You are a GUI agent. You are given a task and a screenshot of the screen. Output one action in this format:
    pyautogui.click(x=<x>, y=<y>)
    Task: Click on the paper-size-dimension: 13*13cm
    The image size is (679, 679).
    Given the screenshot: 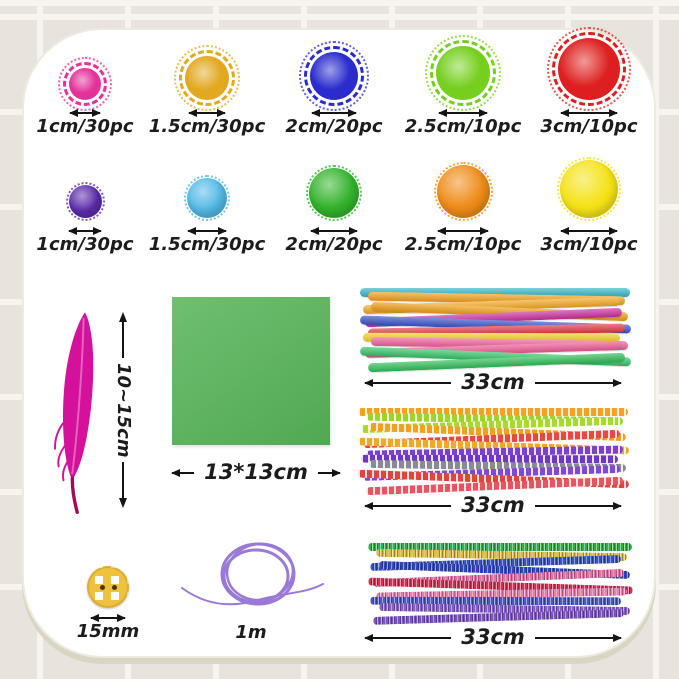 What is the action you would take?
    pyautogui.click(x=256, y=473)
    